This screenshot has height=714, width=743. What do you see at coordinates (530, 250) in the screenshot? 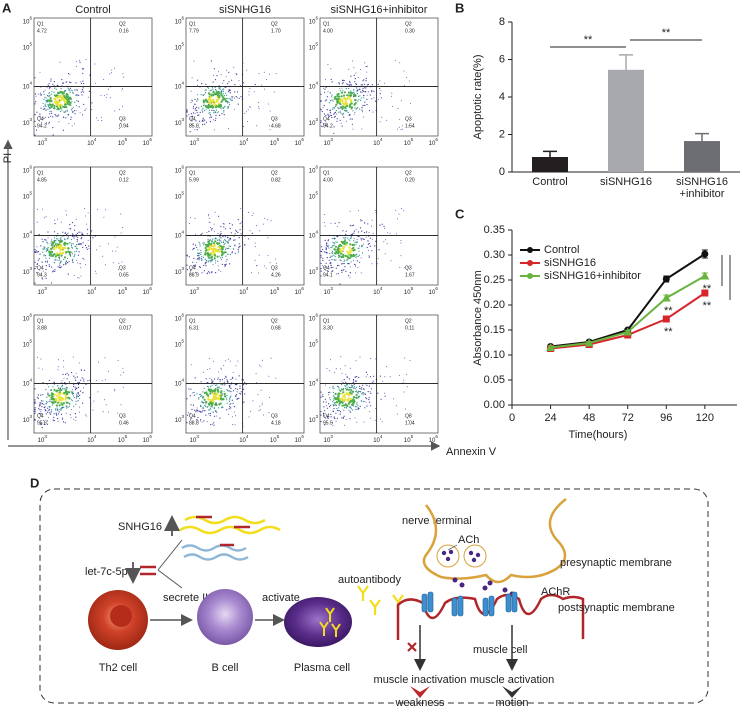
I see `legend-marker` at bounding box center [530, 250].